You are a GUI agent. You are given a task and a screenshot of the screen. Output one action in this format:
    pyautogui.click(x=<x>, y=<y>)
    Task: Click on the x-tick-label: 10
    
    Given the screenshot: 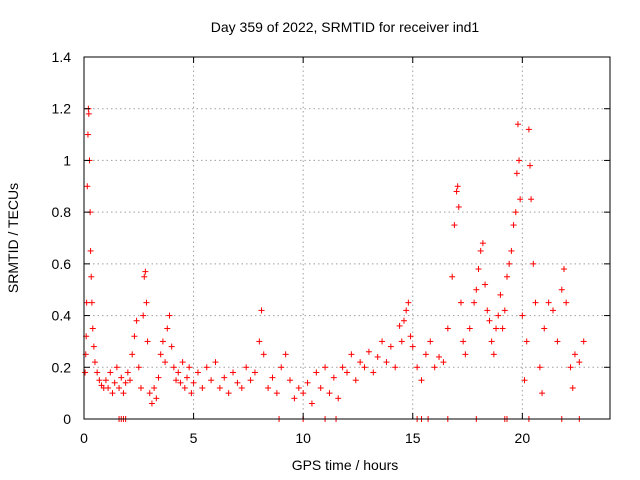 What is the action you would take?
    pyautogui.click(x=303, y=438)
    